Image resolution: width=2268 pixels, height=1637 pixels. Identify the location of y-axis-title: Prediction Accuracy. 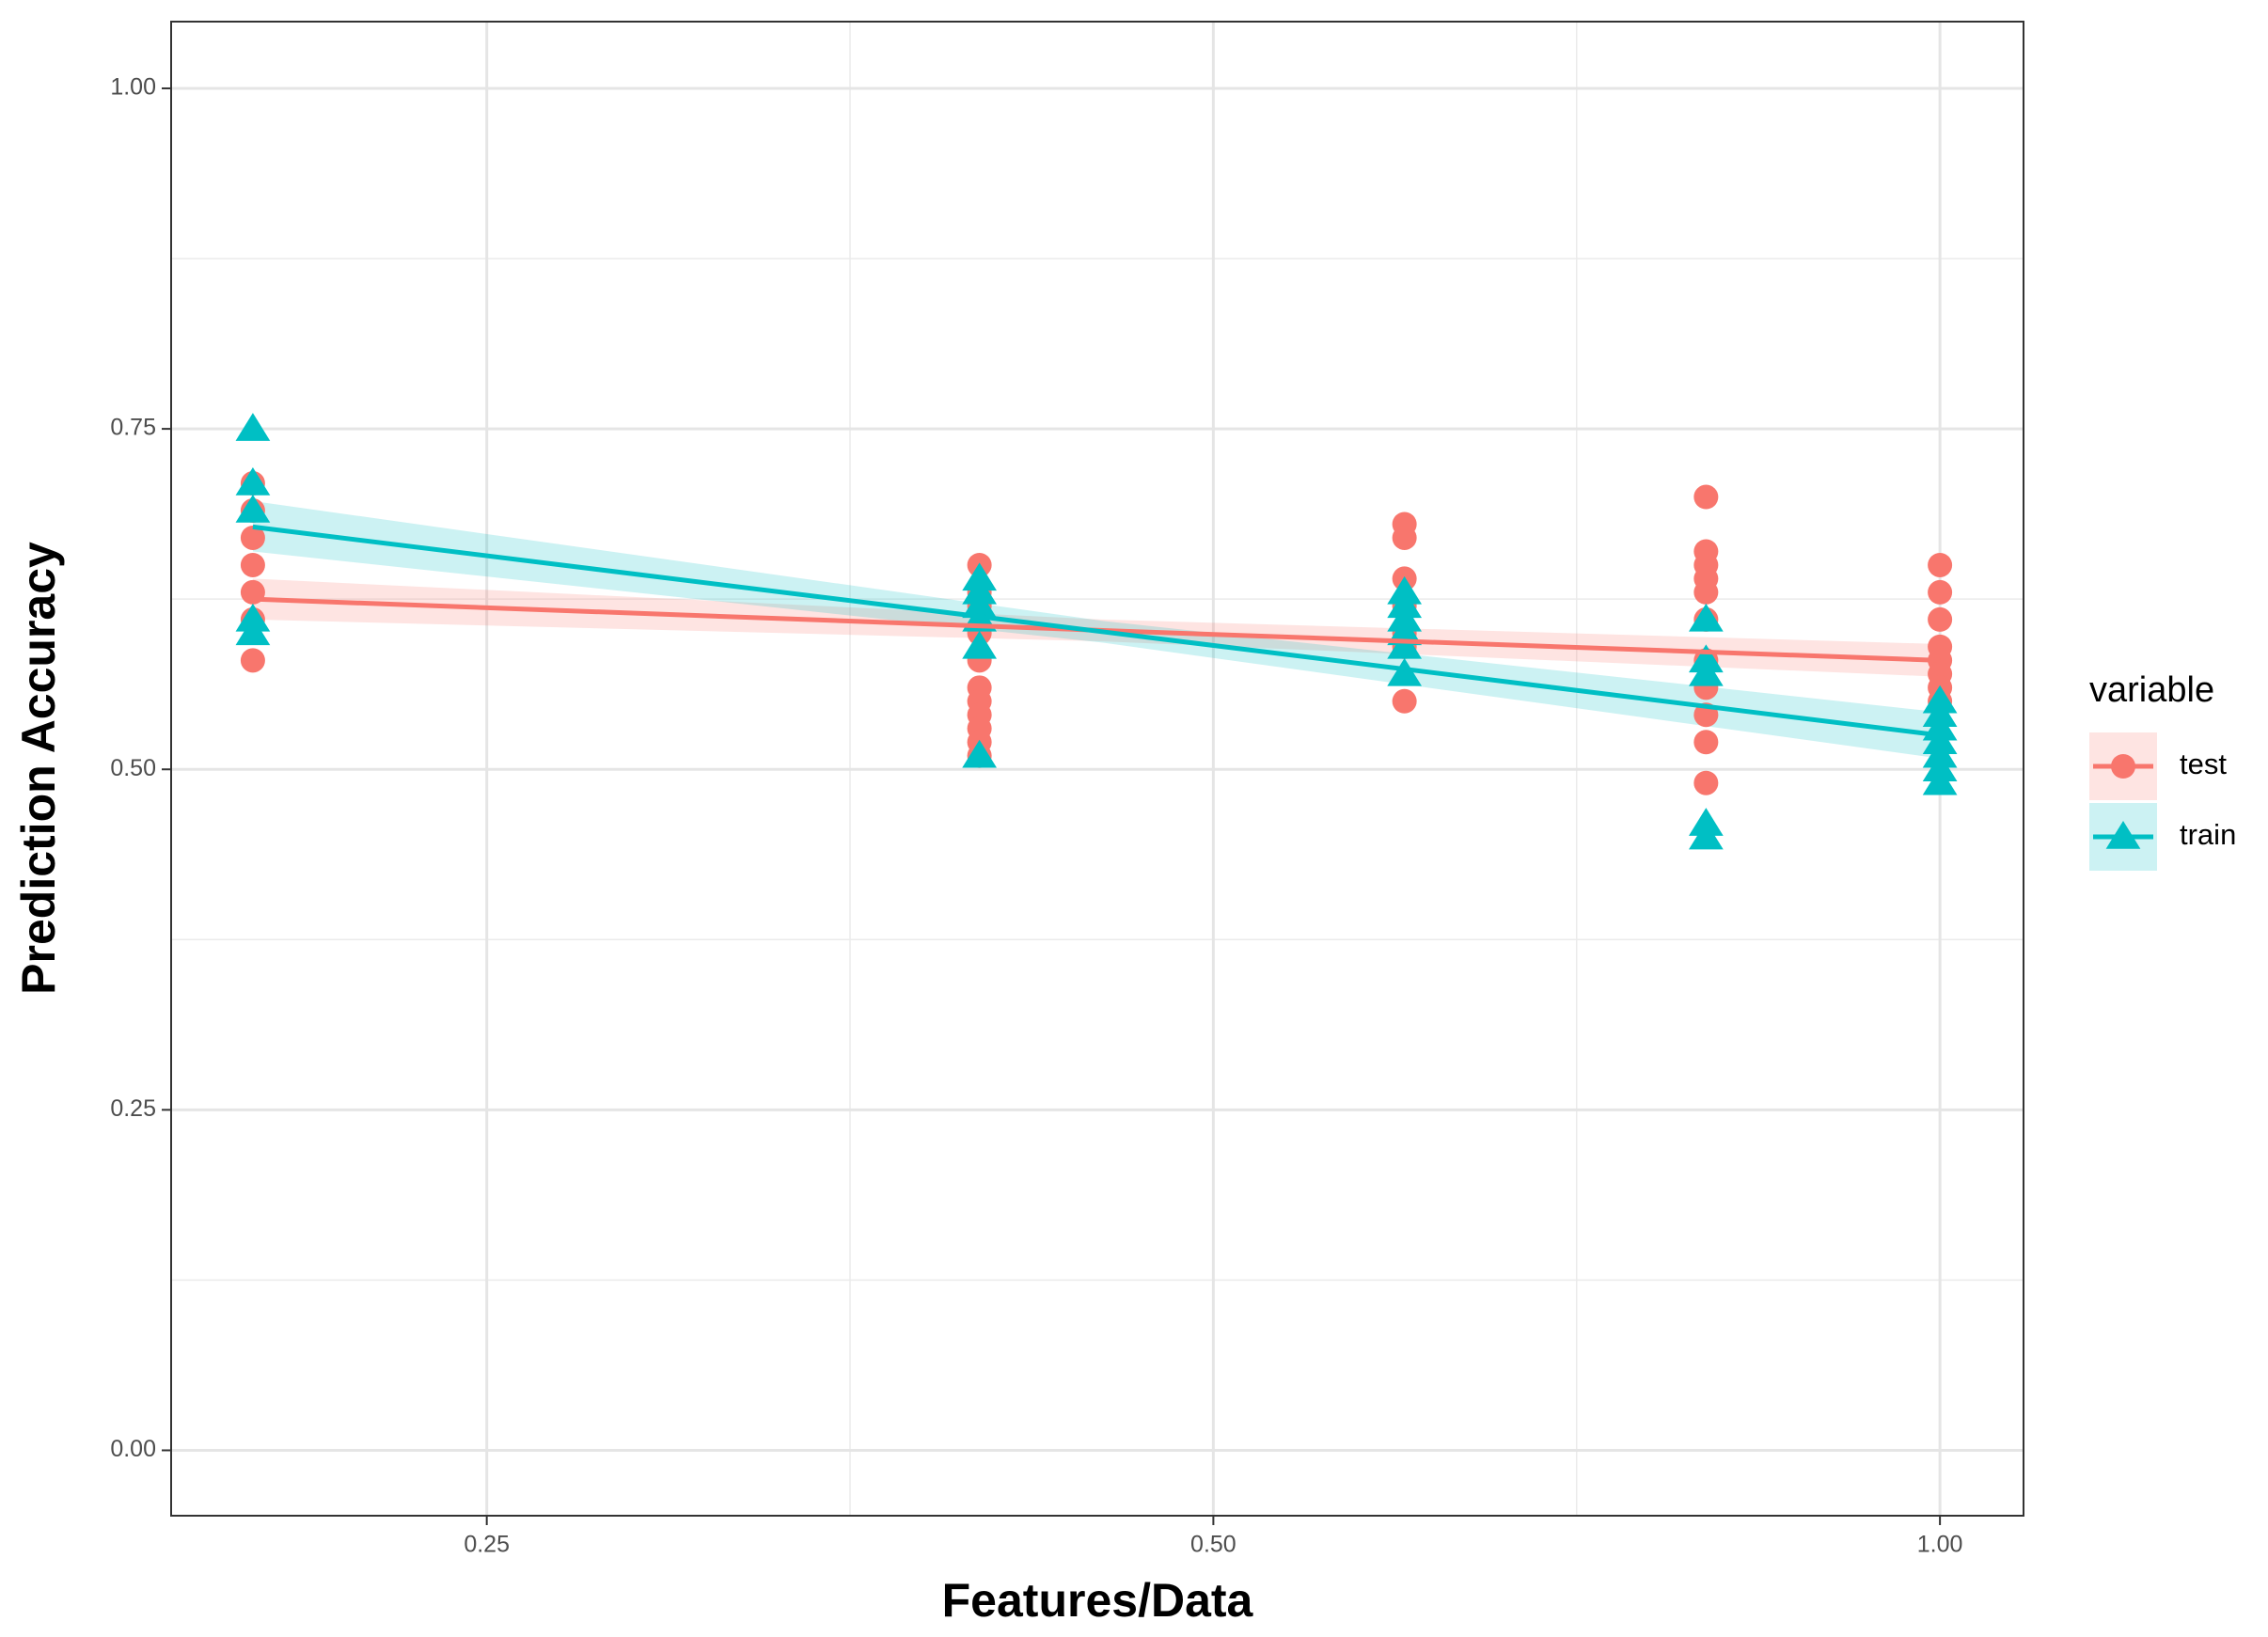
(38, 769).